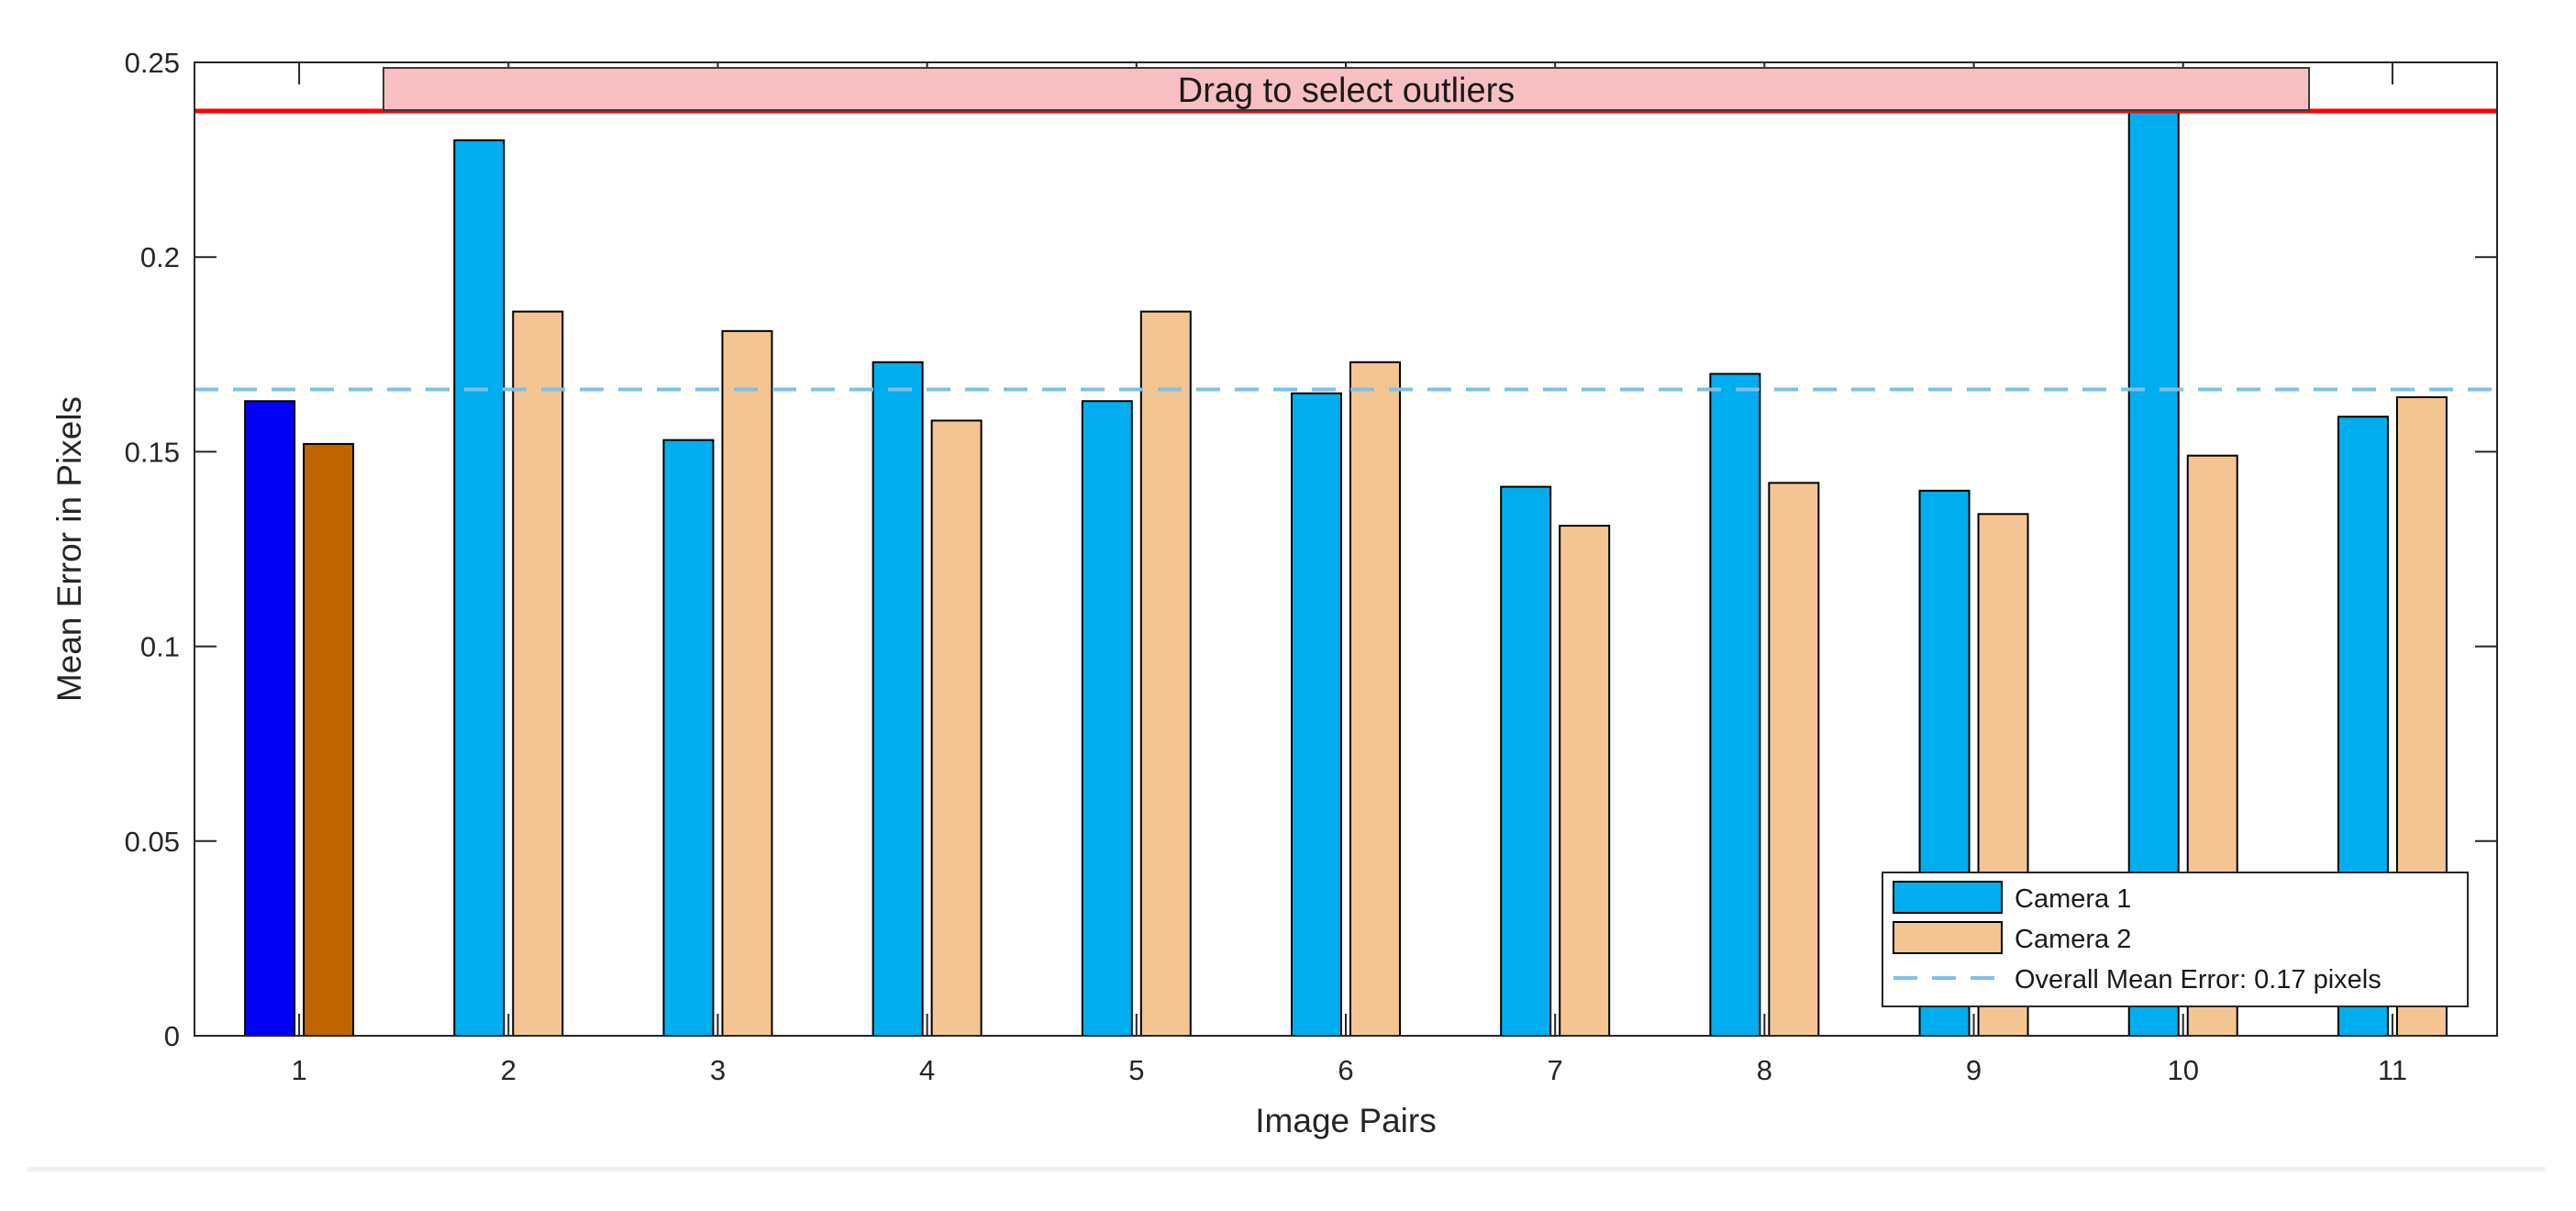 Image resolution: width=2576 pixels, height=1211 pixels. I want to click on x-tick-label: 1, so click(298, 1070).